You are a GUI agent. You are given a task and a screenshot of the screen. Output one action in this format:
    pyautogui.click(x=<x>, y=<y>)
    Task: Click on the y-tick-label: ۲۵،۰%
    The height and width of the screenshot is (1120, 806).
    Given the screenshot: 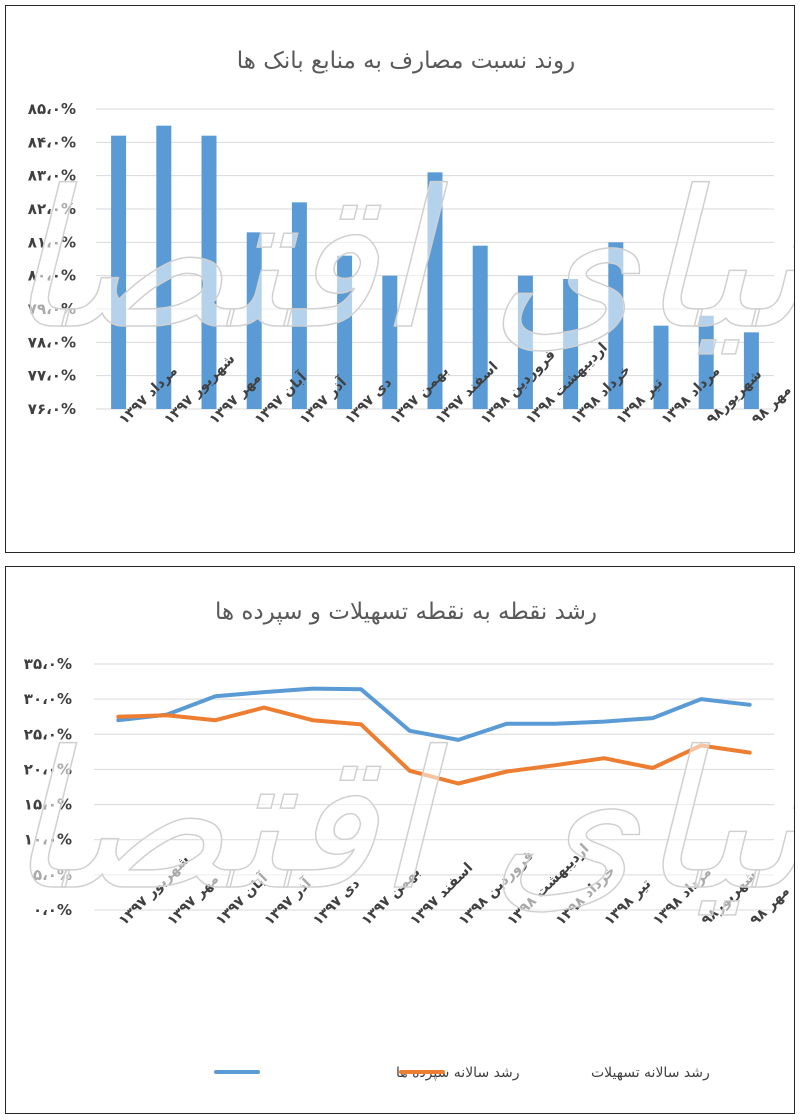 What is the action you would take?
    pyautogui.click(x=48, y=734)
    